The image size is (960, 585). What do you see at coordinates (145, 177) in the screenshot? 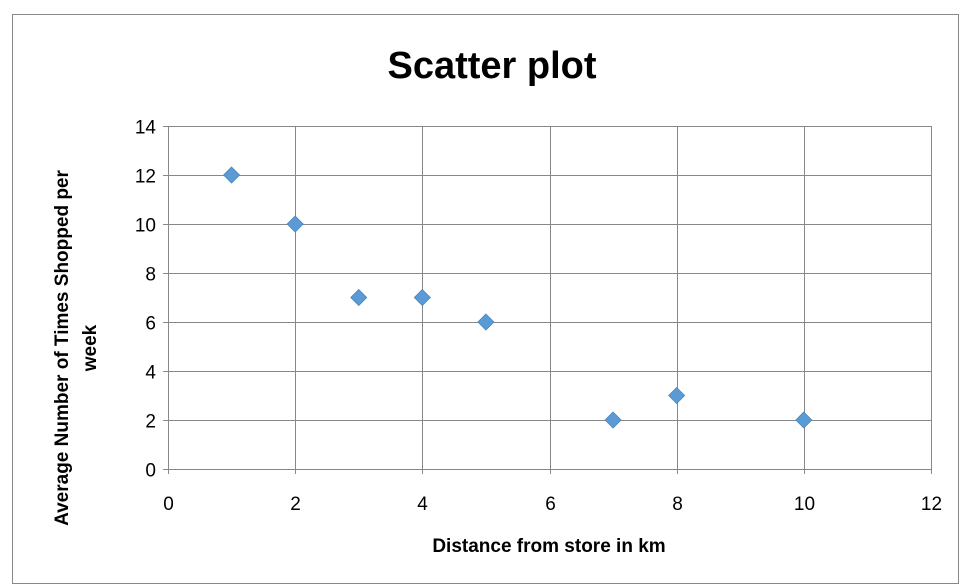
I see `y-tick-label: 12` at bounding box center [145, 177].